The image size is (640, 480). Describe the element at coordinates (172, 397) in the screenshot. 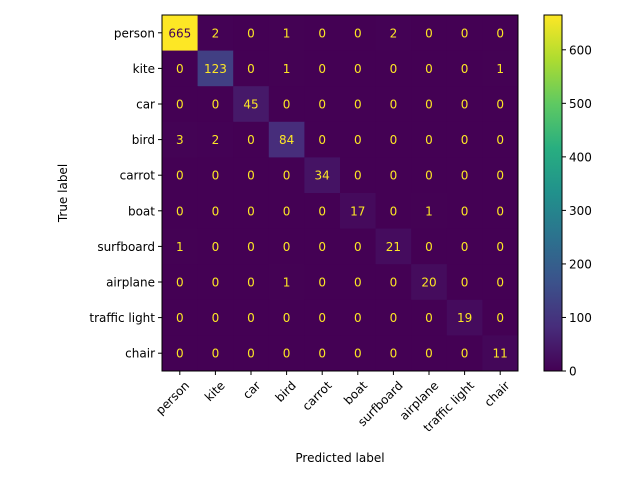

I see `x-tick-label: person` at that location.